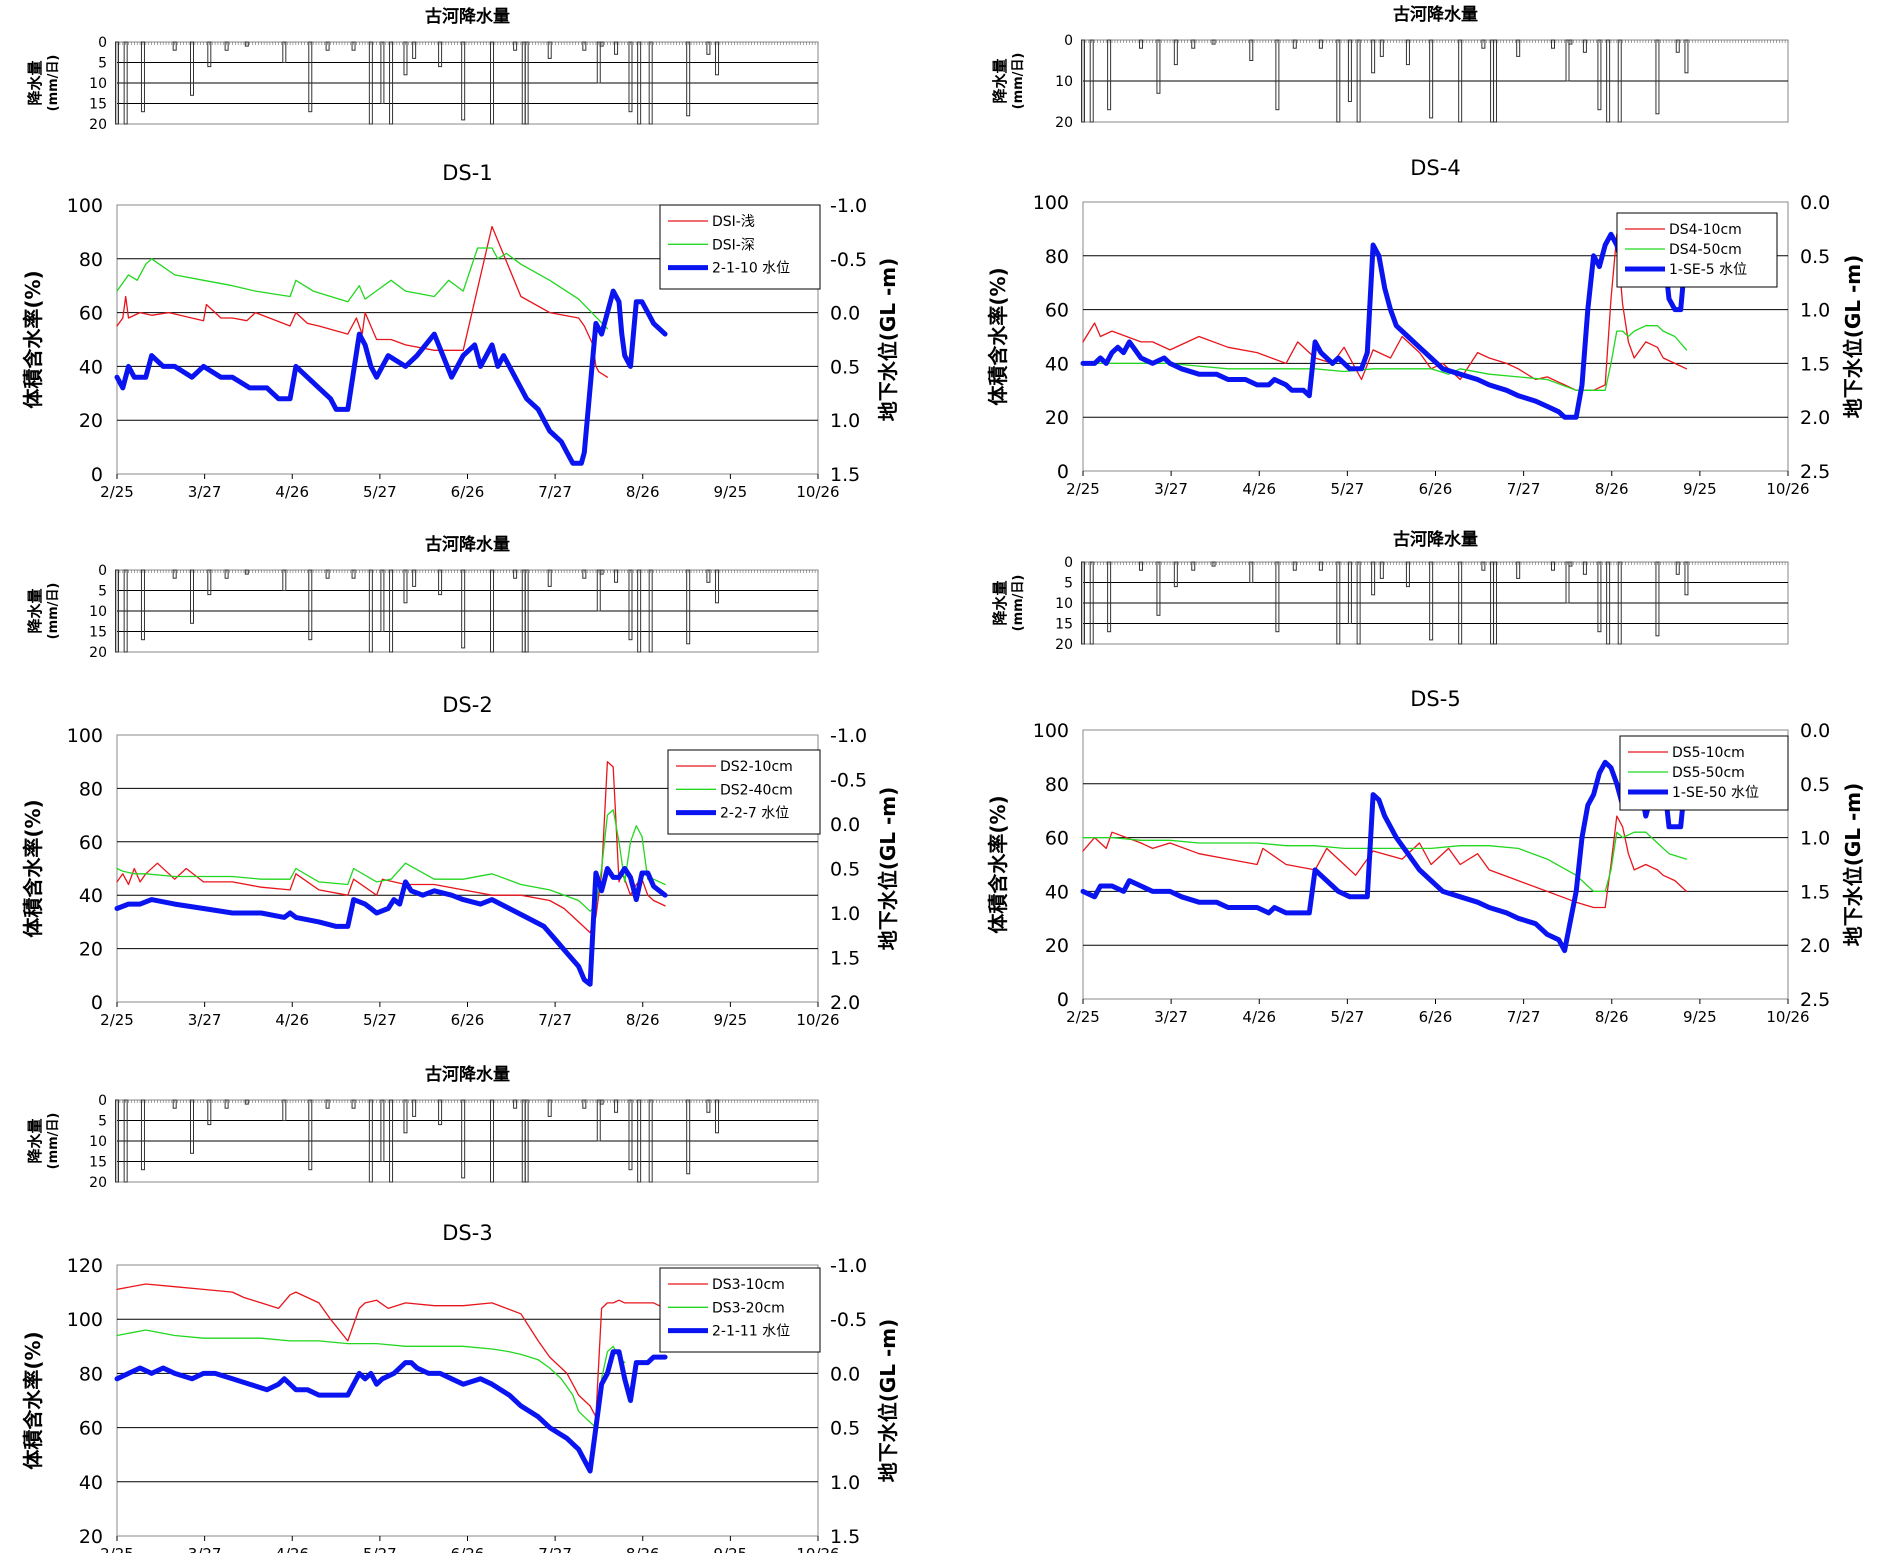  I want to click on x-tick-label: 10/26, so click(1787, 1017).